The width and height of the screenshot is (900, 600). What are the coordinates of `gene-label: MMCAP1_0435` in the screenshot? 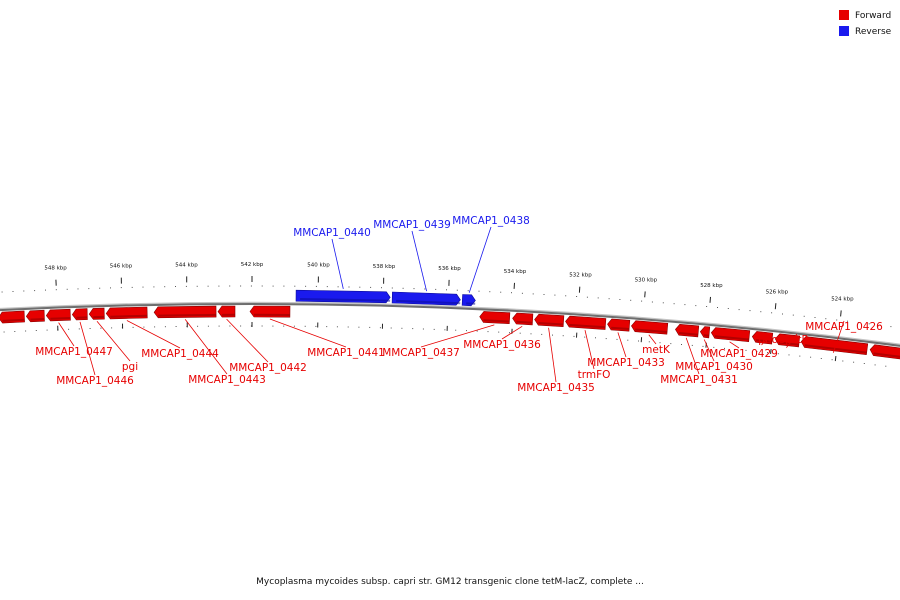 It's located at (556, 388).